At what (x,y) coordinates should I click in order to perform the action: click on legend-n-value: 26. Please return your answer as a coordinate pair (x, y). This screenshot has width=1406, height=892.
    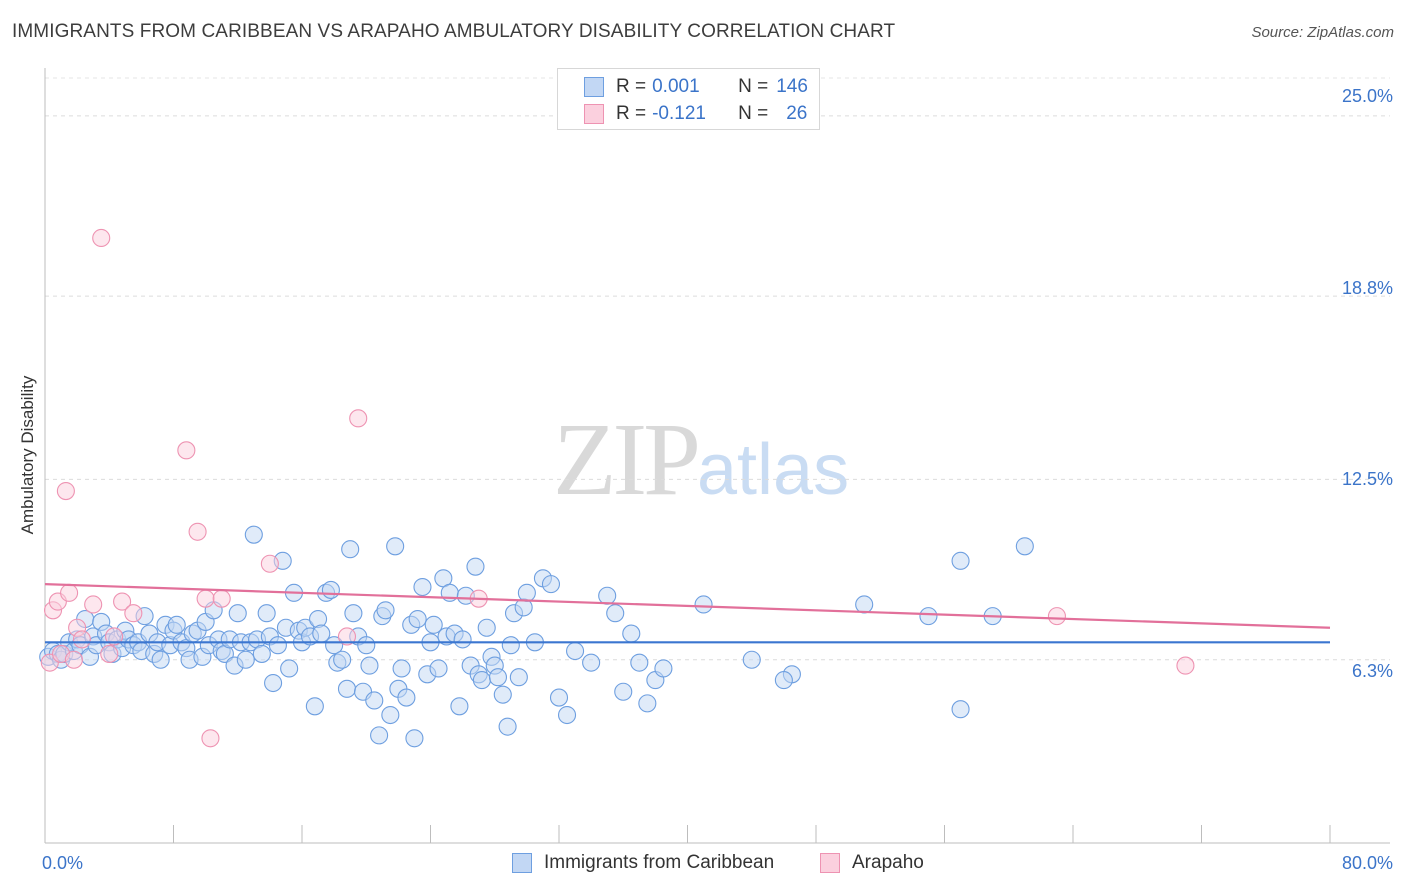
    Looking at the image, I should click on (797, 113).